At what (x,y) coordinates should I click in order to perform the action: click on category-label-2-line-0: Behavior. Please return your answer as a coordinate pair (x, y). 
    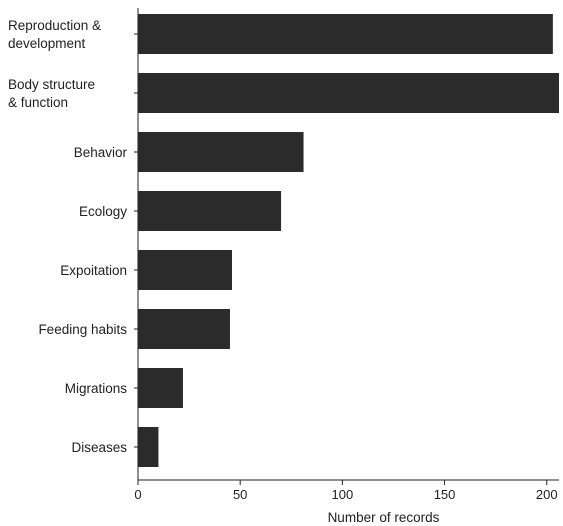
    Looking at the image, I should click on (101, 152).